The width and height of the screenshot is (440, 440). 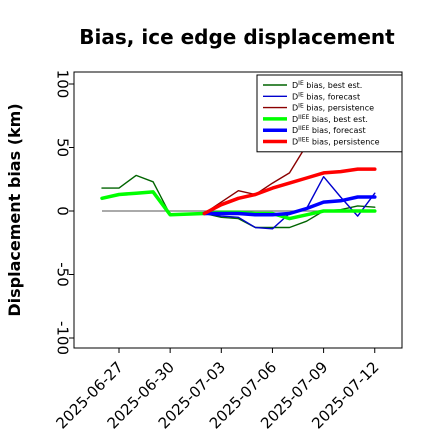 I want to click on legend-label-6: DIIEE bias, persistence, so click(x=336, y=142).